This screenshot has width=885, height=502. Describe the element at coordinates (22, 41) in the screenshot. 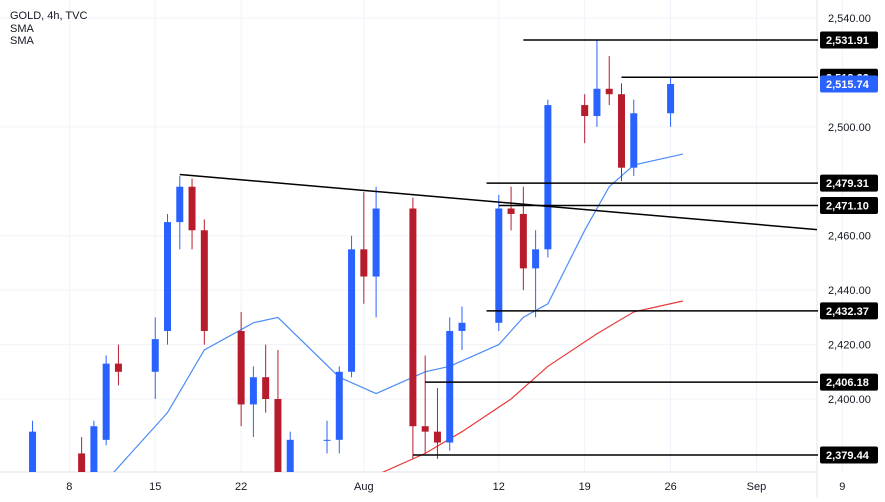

I see `sma-indicator-2-label: SMA` at that location.